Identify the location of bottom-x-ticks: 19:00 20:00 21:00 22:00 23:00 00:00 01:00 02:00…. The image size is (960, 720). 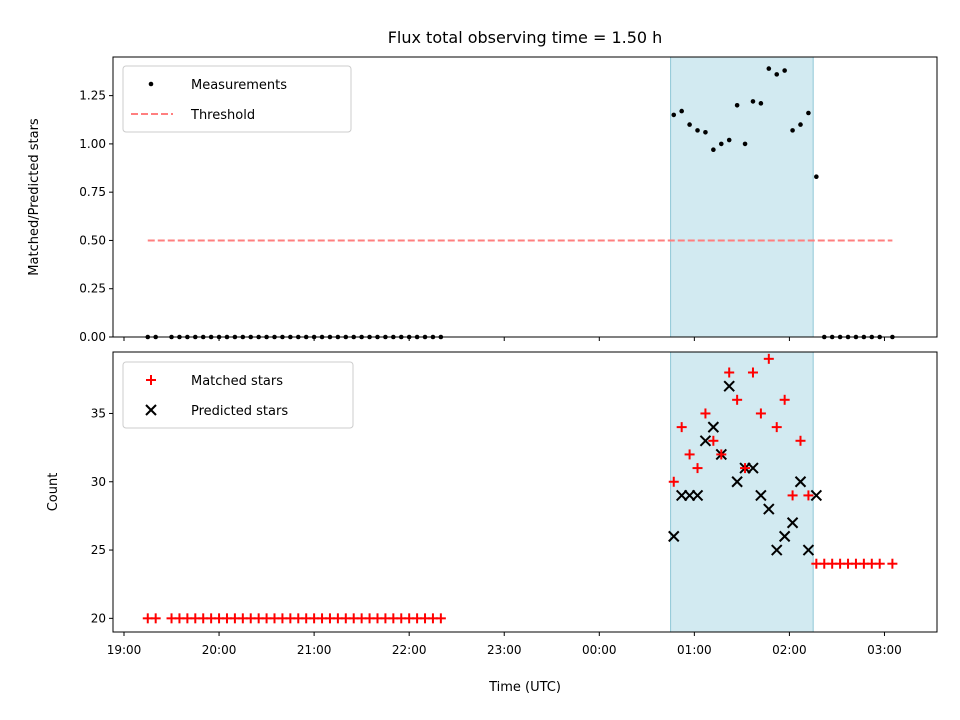
(504, 644).